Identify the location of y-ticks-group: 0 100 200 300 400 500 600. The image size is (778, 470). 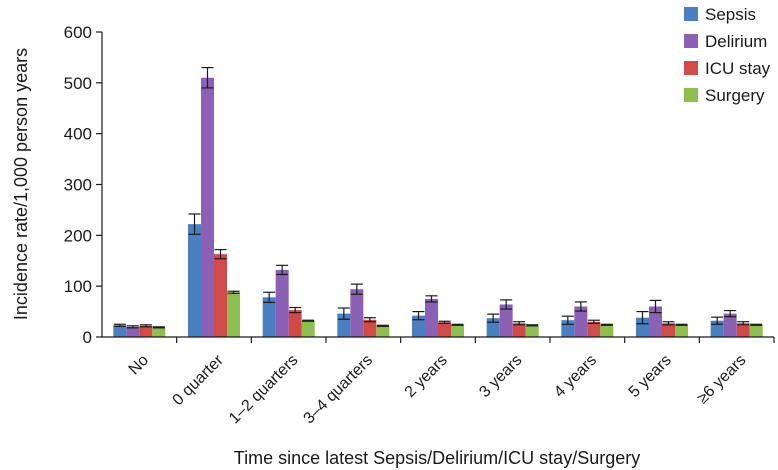
(83, 185).